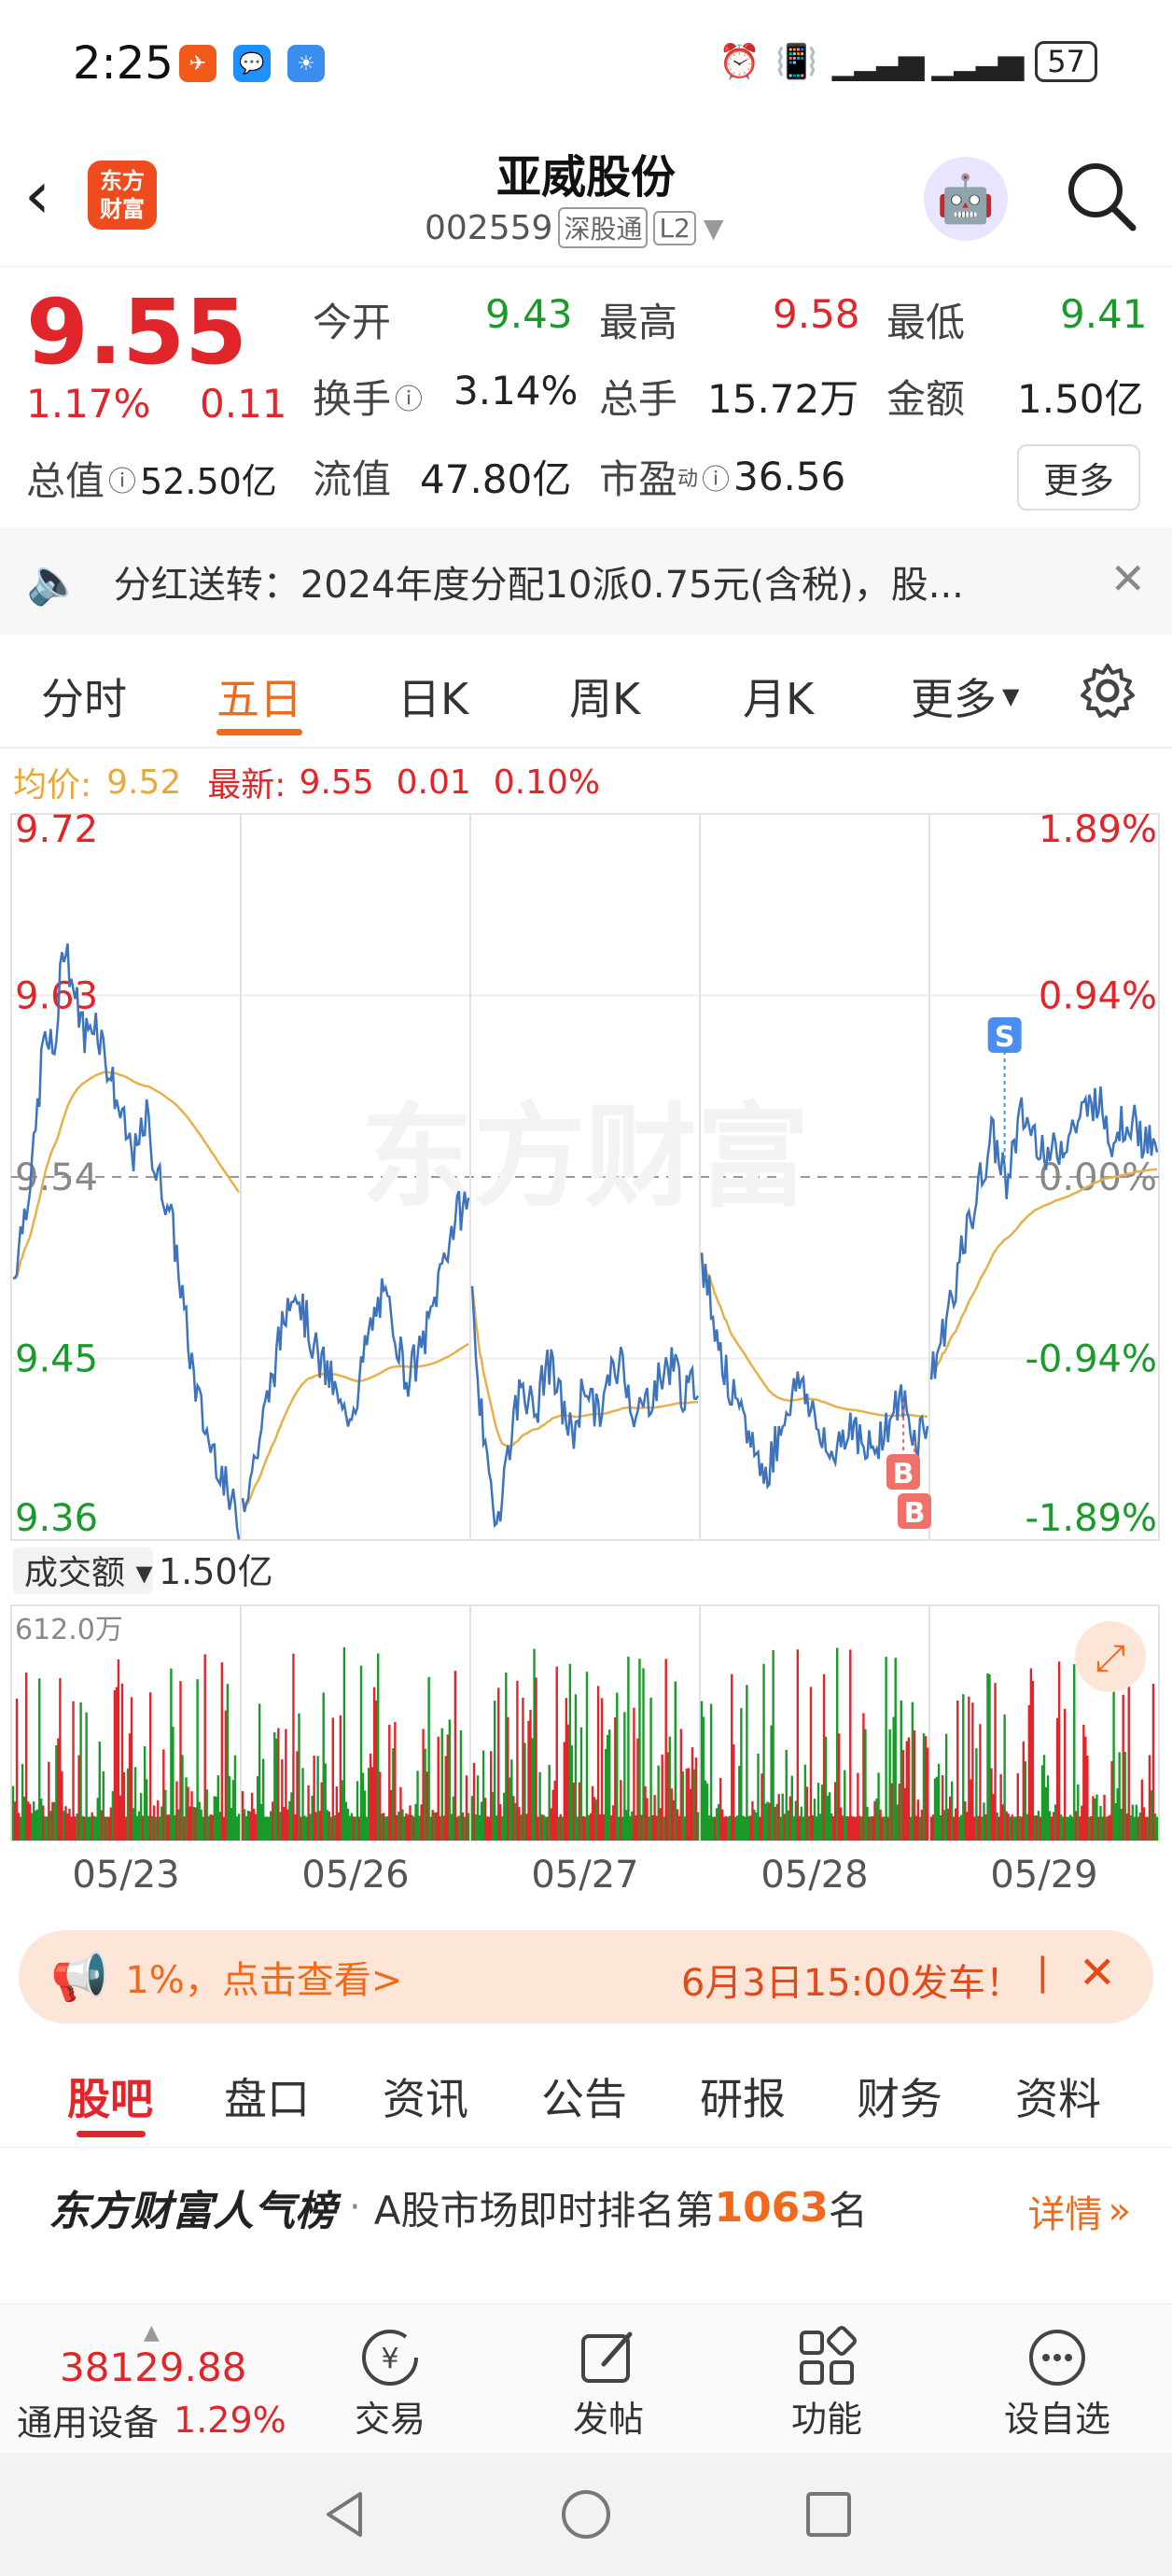  What do you see at coordinates (246, 785) in the screenshot?
I see `latest-label: 最新:` at bounding box center [246, 785].